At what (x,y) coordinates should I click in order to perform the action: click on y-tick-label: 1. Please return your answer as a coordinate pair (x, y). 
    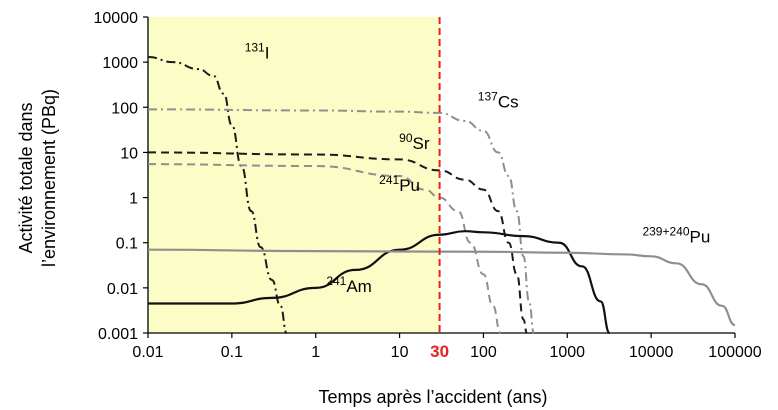
    Looking at the image, I should click on (133, 199).